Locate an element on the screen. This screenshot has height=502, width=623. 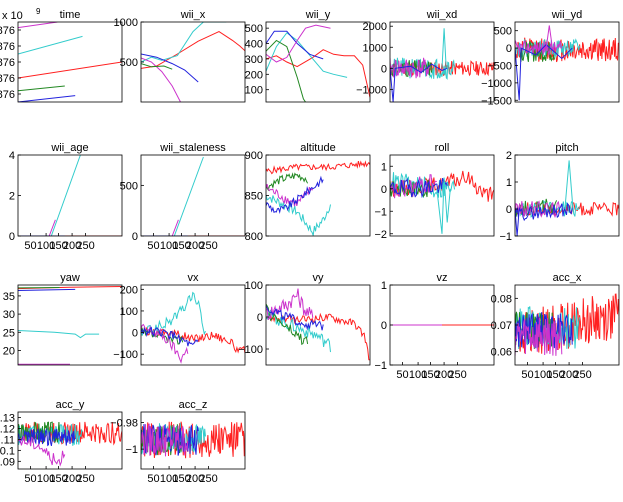
y-tick-label: −500 is located at coordinates (499, 66).